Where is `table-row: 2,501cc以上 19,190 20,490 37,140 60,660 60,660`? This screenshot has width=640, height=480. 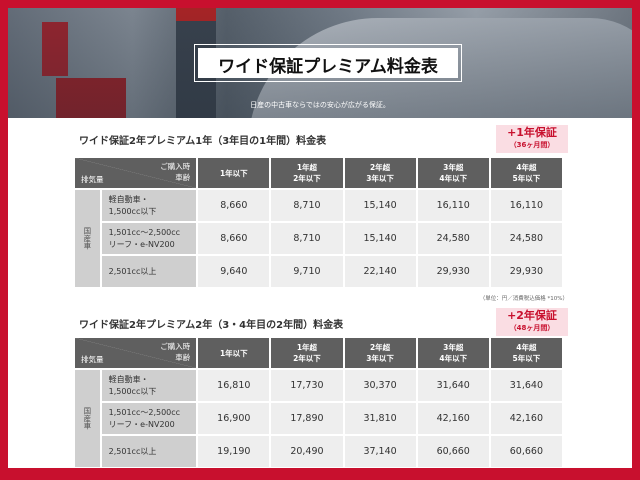 table-row: 2,501cc以上 19,190 20,490 37,140 60,660 60,660 is located at coordinates (318, 451).